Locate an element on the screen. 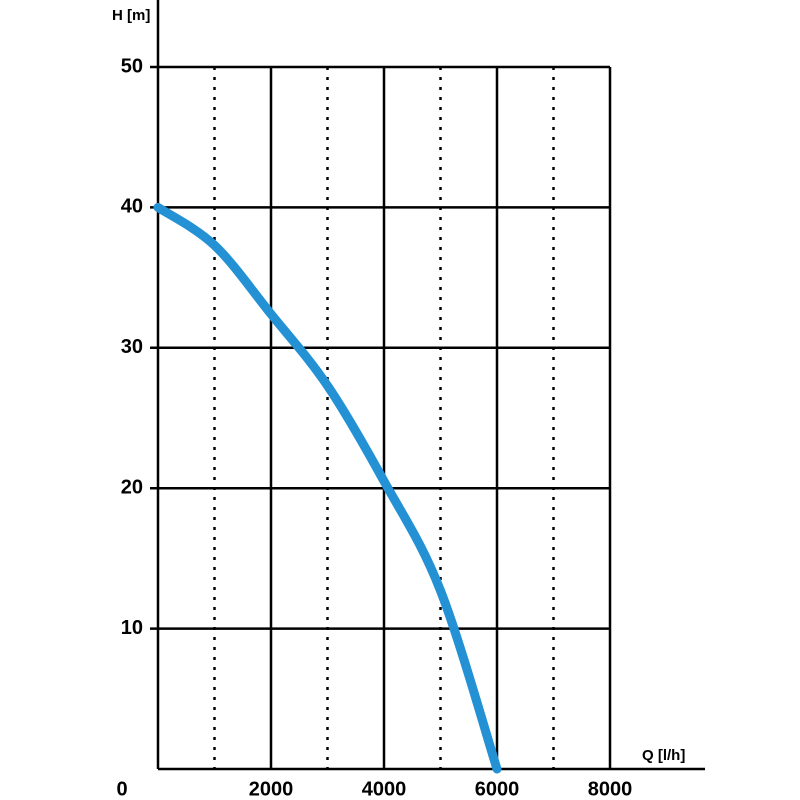 This screenshot has width=800, height=800. x-tick-label: 0 is located at coordinates (121, 789).